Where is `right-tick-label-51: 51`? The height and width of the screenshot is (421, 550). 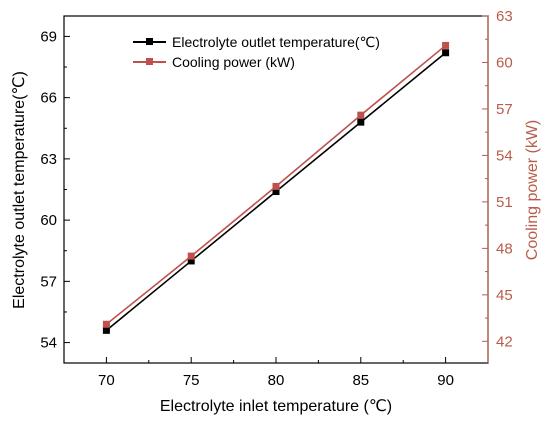
right-tick-label-51: 51 is located at coordinates (504, 202).